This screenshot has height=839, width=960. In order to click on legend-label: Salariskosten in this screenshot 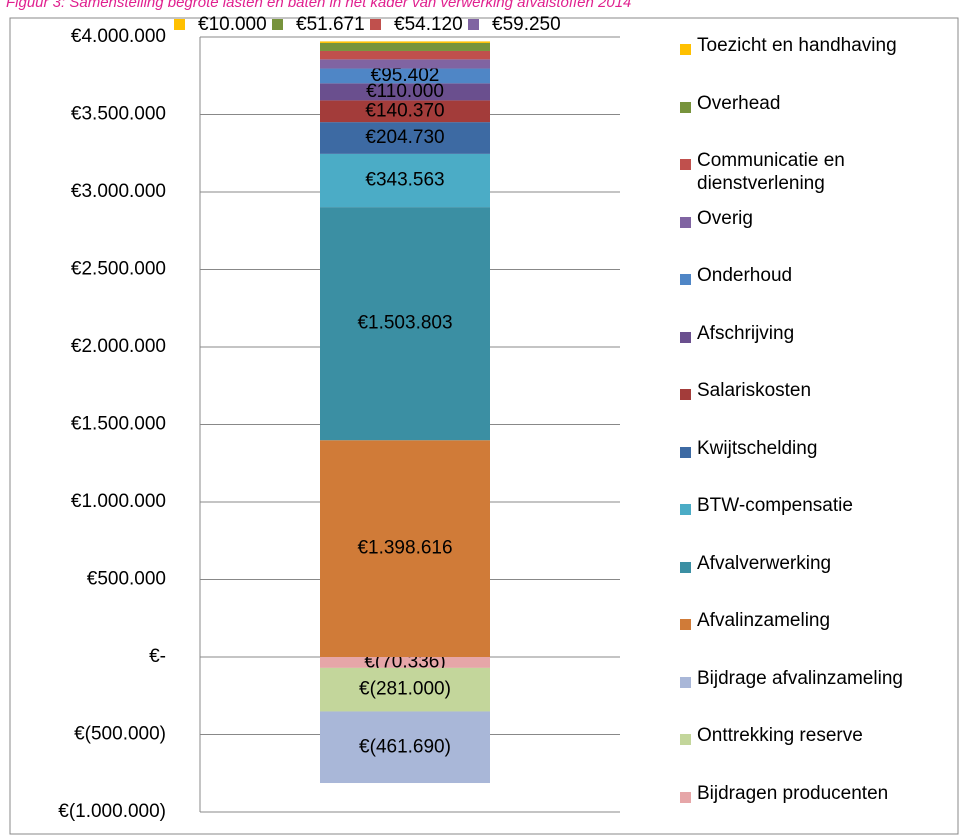, I will do `click(754, 390)`.